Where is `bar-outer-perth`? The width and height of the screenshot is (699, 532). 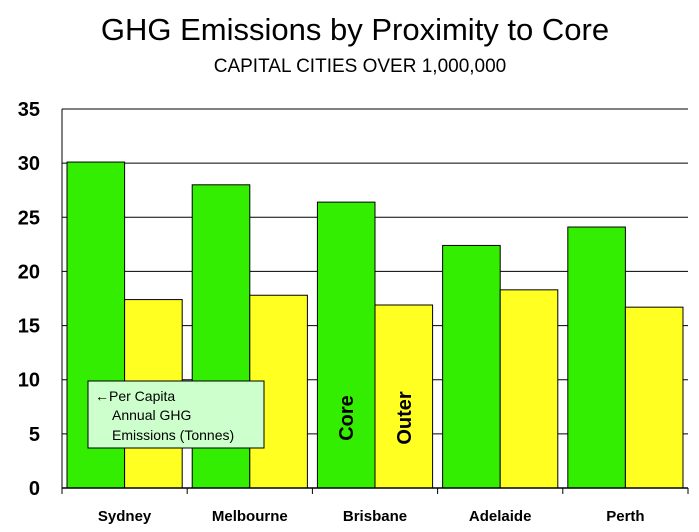 bar-outer-perth is located at coordinates (654, 397).